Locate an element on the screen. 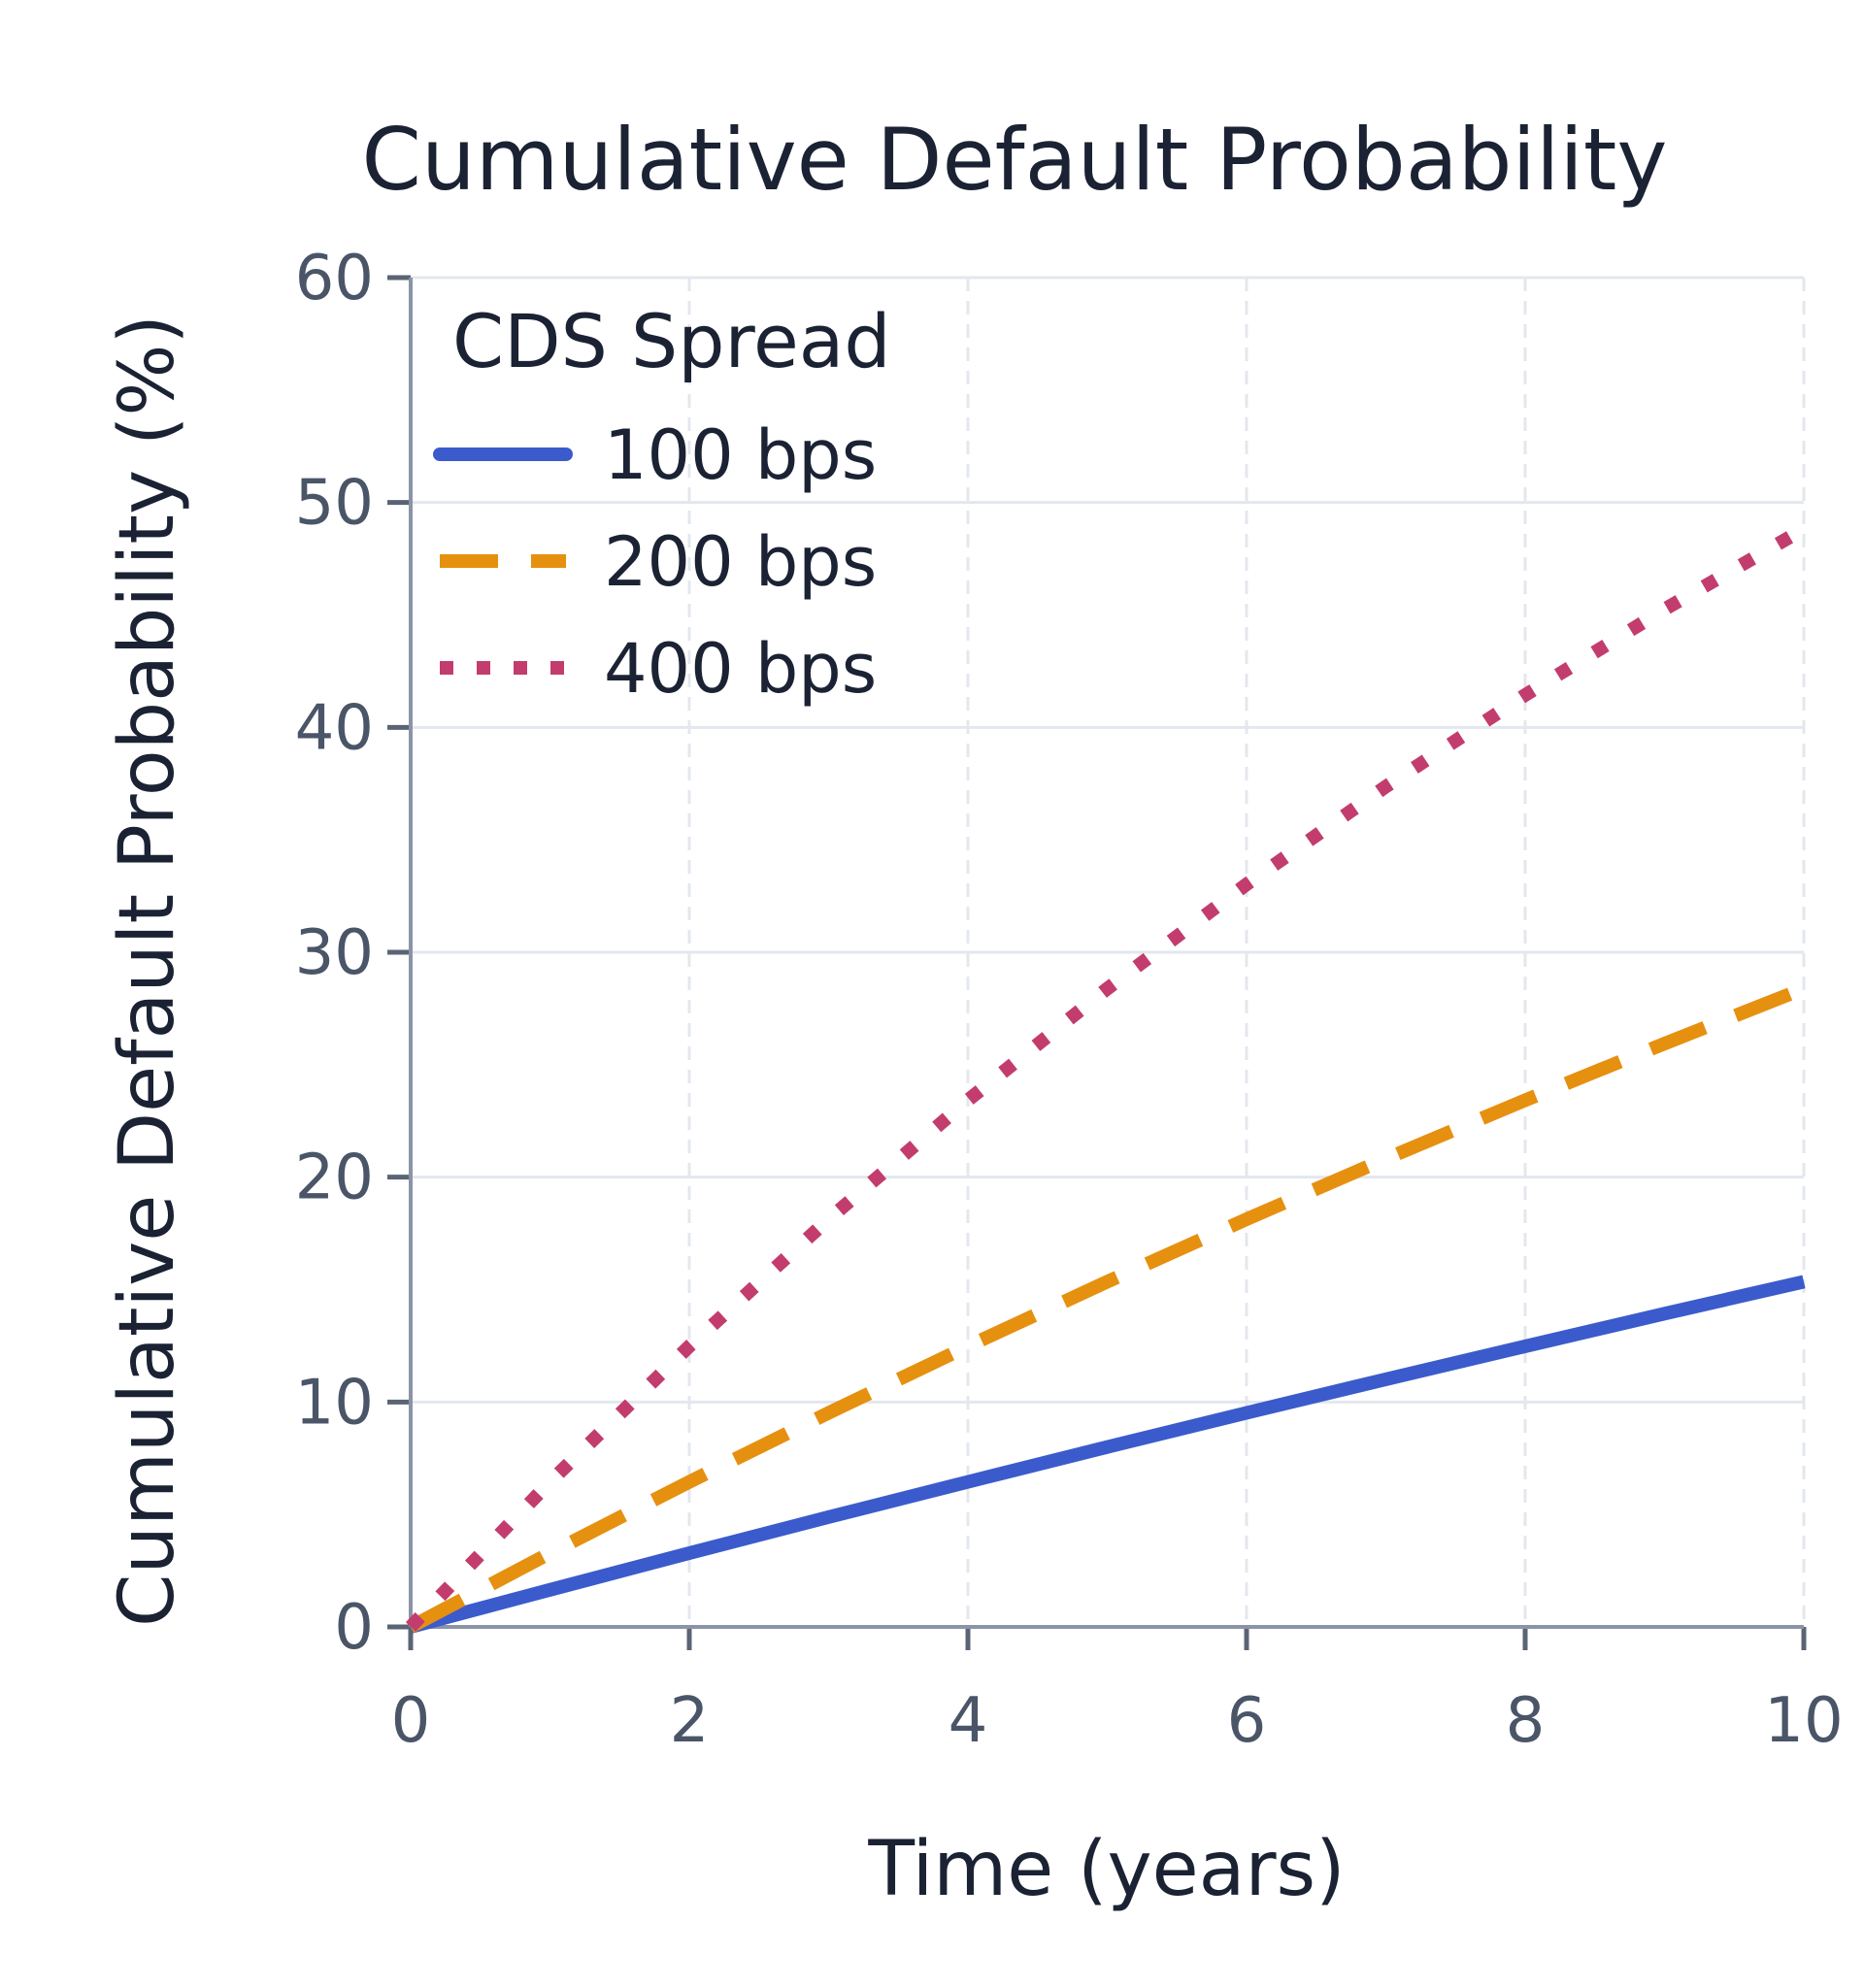 Image resolution: width=1864 pixels, height=1988 pixels. x-tick-label: 4 is located at coordinates (968, 1721).